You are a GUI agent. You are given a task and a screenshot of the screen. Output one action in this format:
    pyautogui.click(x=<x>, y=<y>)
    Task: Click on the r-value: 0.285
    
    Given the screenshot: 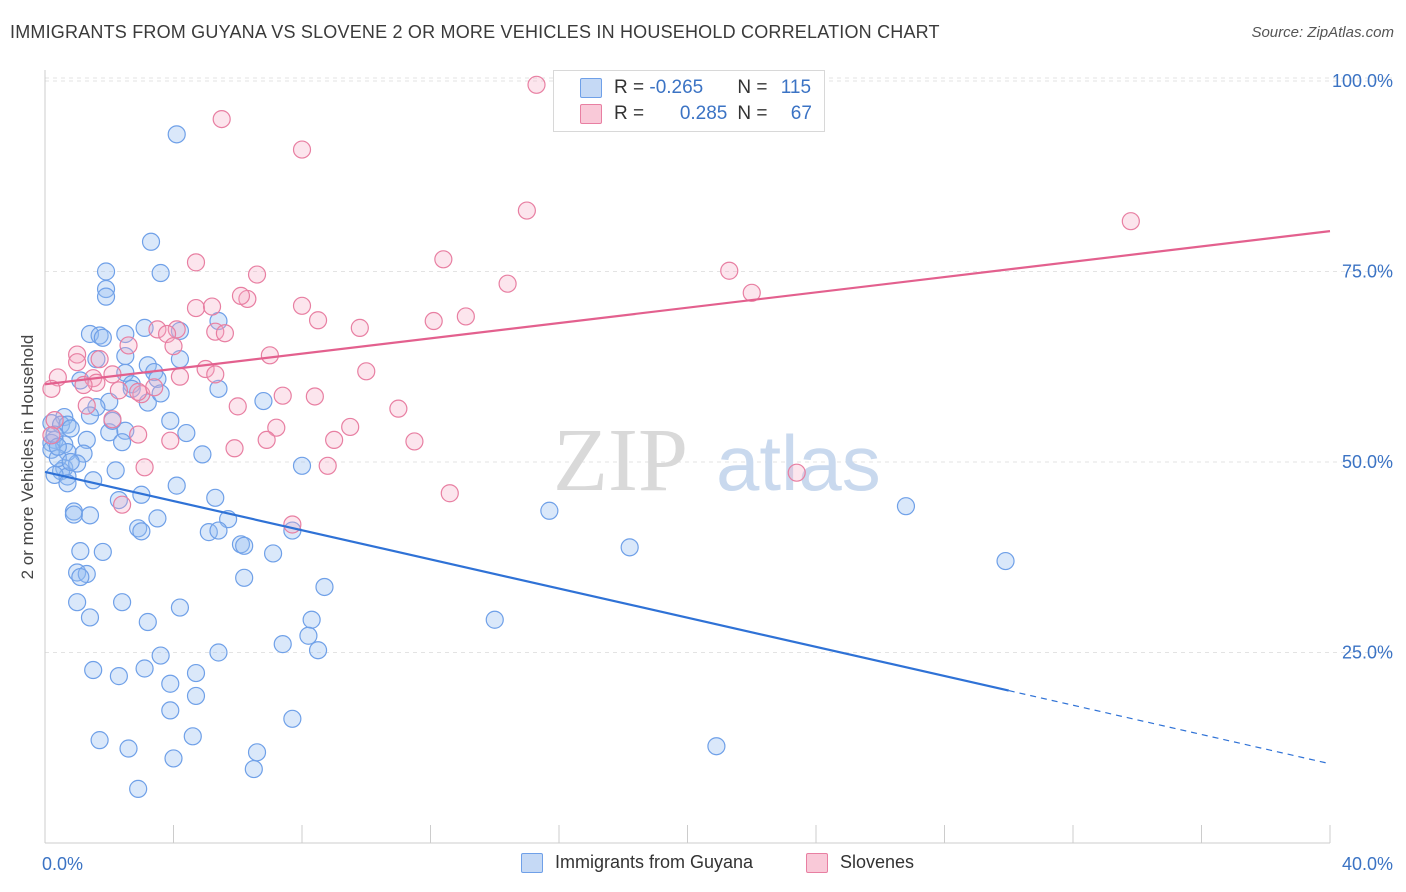 What is the action you would take?
    pyautogui.click(x=703, y=113)
    